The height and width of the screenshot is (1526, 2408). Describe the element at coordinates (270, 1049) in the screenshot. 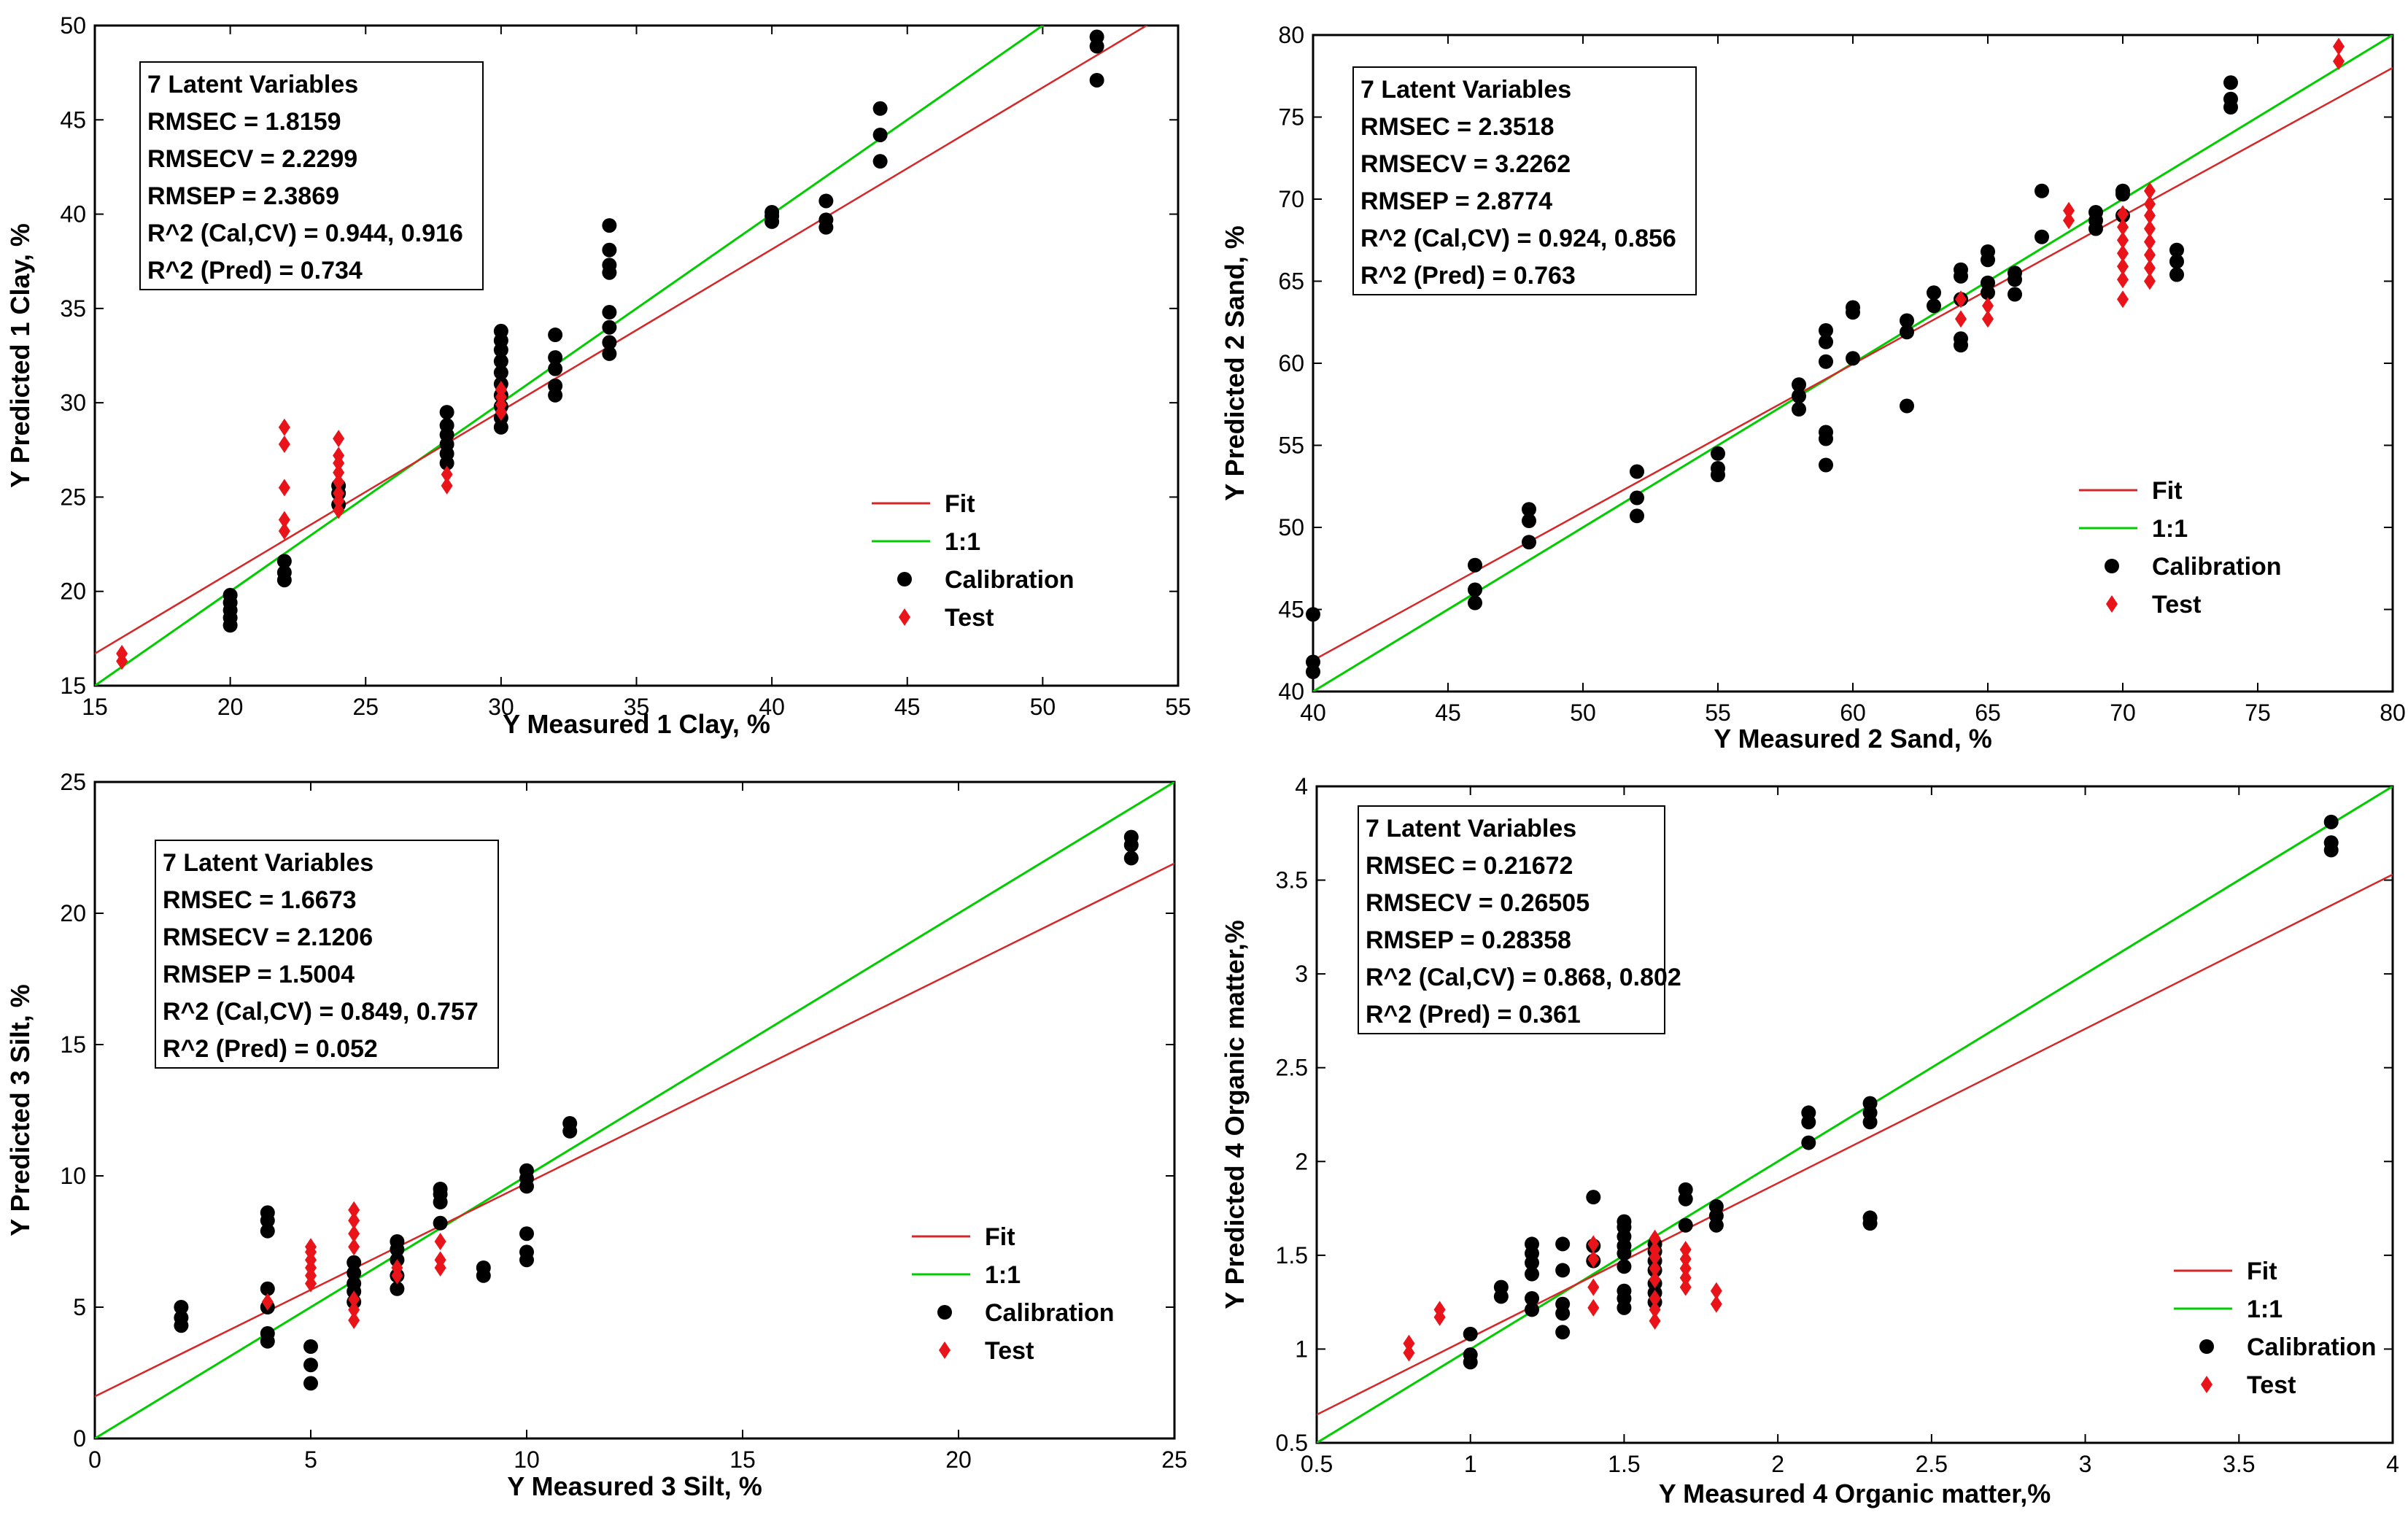

I see `stats-line: R^2 (Pred) = 0.052` at that location.